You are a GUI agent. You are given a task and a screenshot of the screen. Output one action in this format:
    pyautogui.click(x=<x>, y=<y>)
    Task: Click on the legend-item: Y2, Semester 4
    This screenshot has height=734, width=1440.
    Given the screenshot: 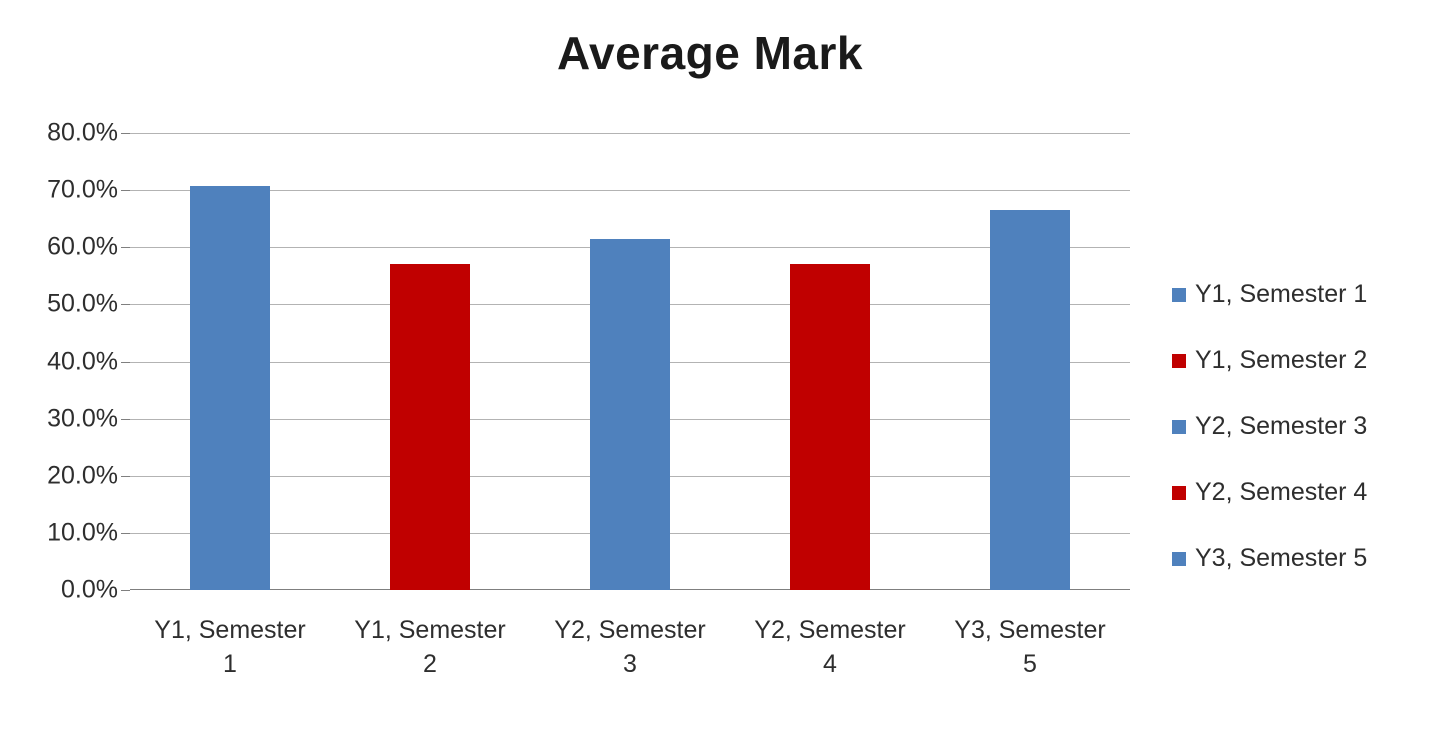 What is the action you would take?
    pyautogui.click(x=1269, y=492)
    